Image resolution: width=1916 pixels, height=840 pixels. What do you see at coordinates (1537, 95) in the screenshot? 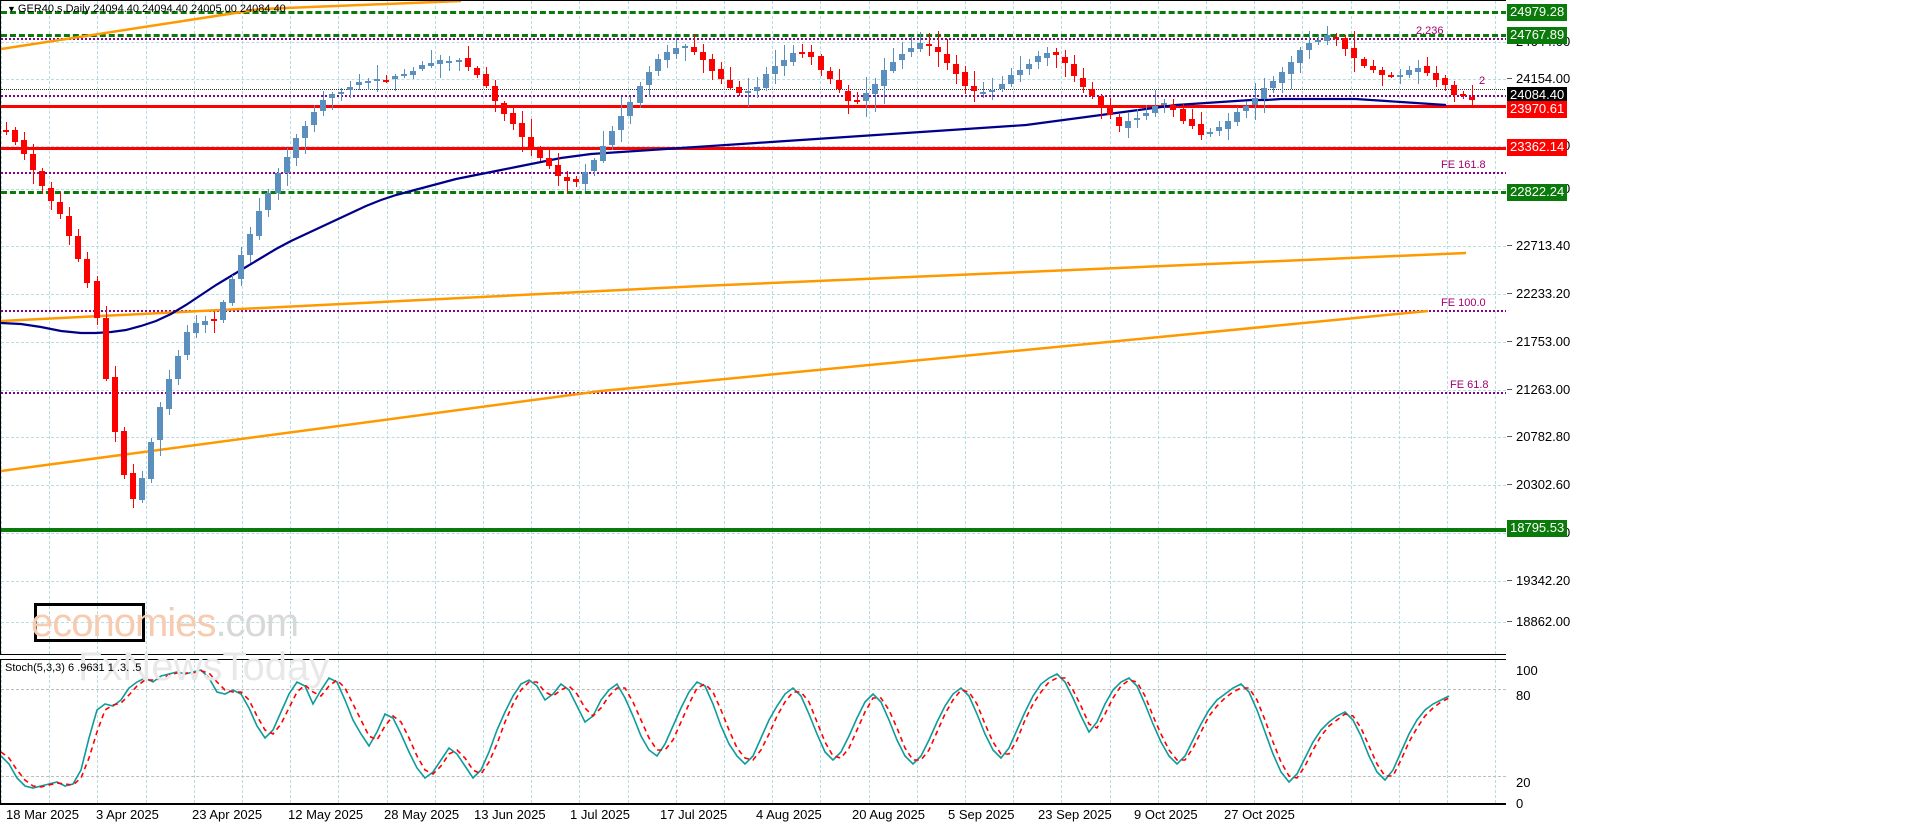
I see `price-tag-black: 24084.40` at bounding box center [1537, 95].